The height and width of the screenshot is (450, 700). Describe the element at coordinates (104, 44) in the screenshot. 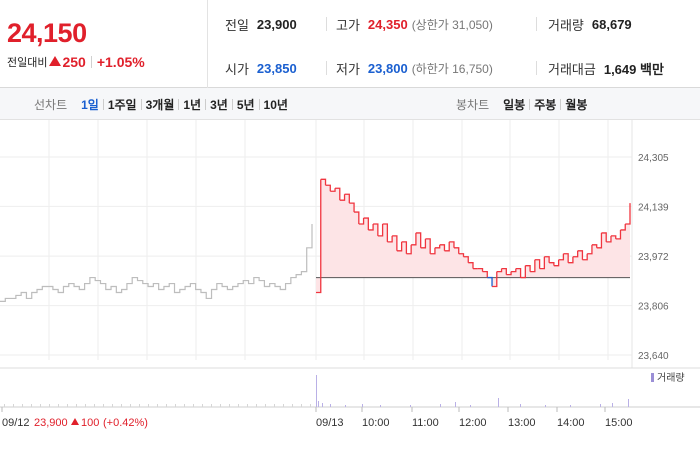

I see `price-summary: 24,150 전일대비 250 +1.05%` at that location.